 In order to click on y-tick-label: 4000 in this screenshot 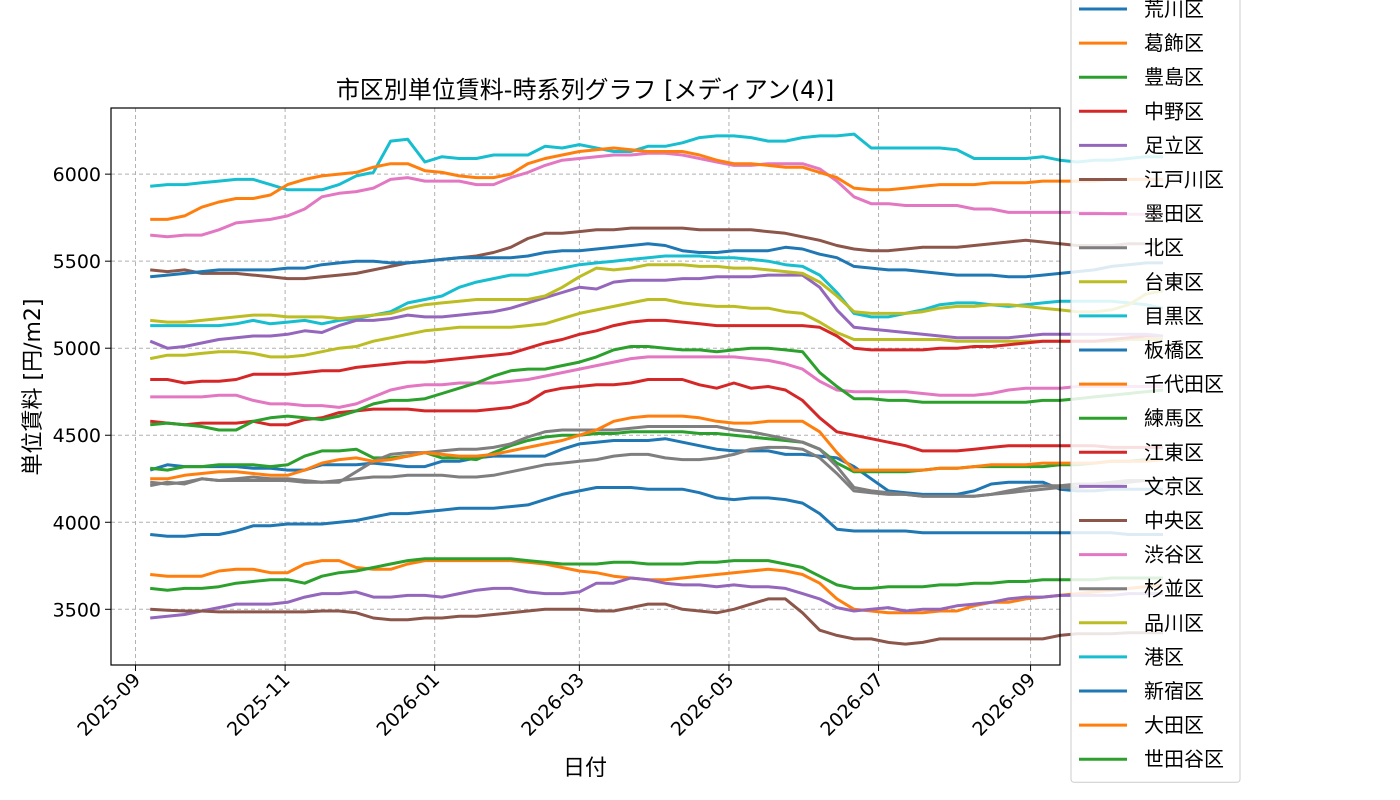, I will do `click(77, 523)`.